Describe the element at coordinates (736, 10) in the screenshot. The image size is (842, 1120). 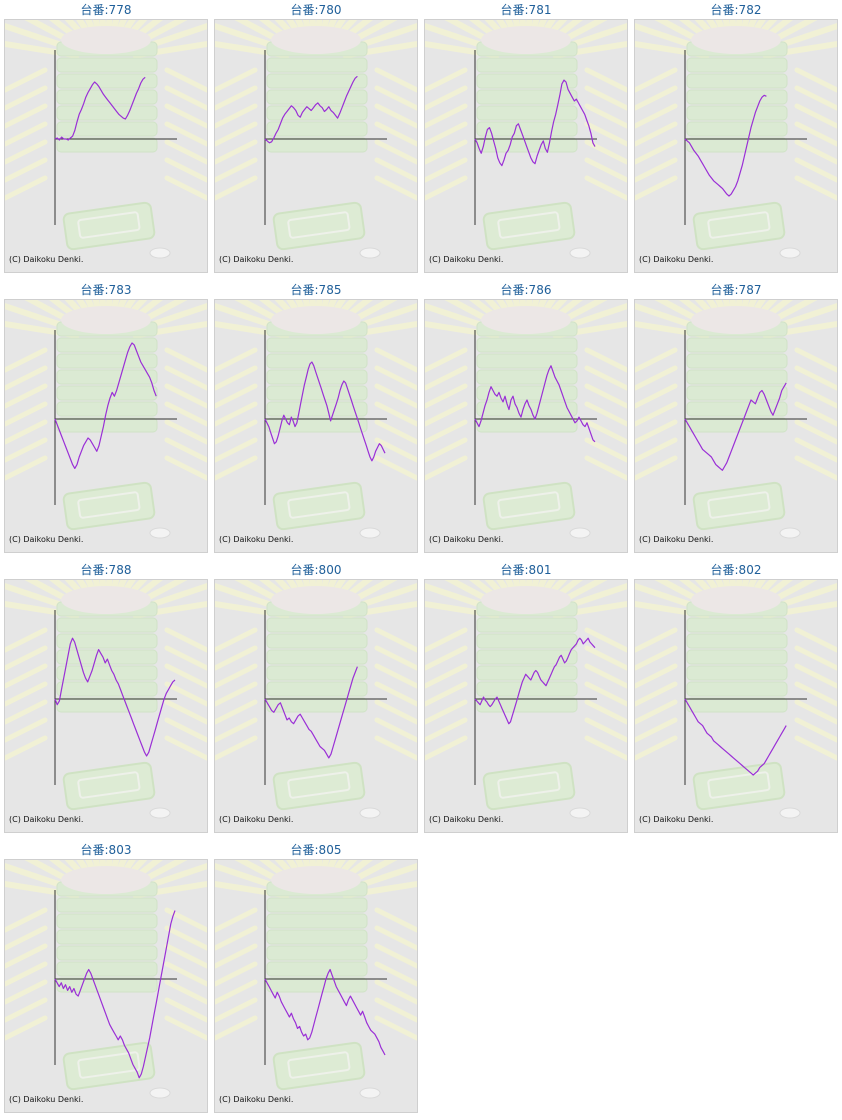
I see `machine-number-link: 台番:782` at that location.